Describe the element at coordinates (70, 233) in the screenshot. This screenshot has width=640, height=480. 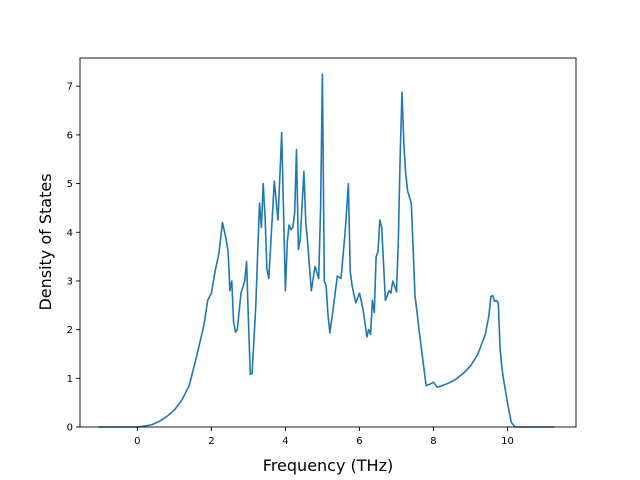
I see `y-tick-label: 4` at that location.